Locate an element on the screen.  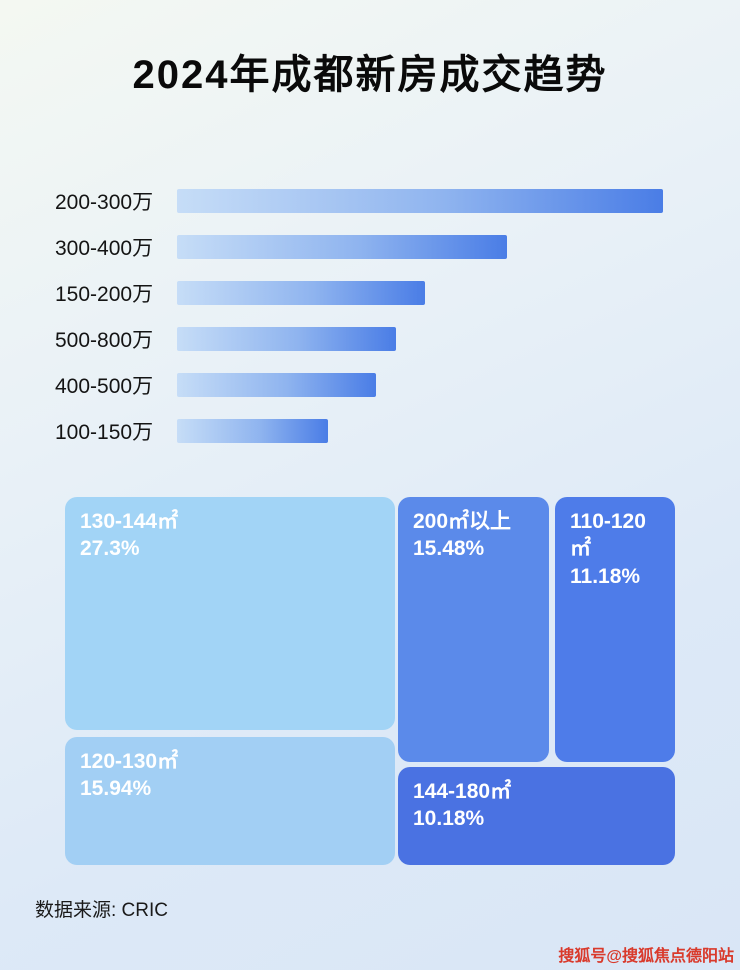
treemap-block-120-130: 120-130㎡ 15.94% is located at coordinates (230, 801).